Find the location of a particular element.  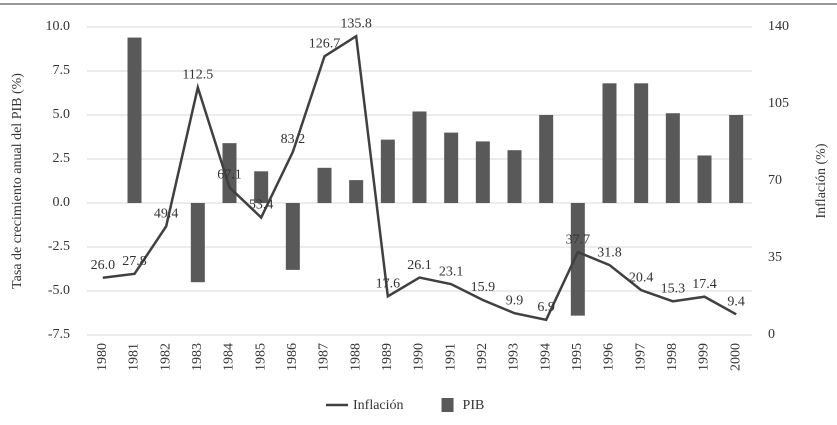

x-tick-label: 1987 is located at coordinates (324, 357).